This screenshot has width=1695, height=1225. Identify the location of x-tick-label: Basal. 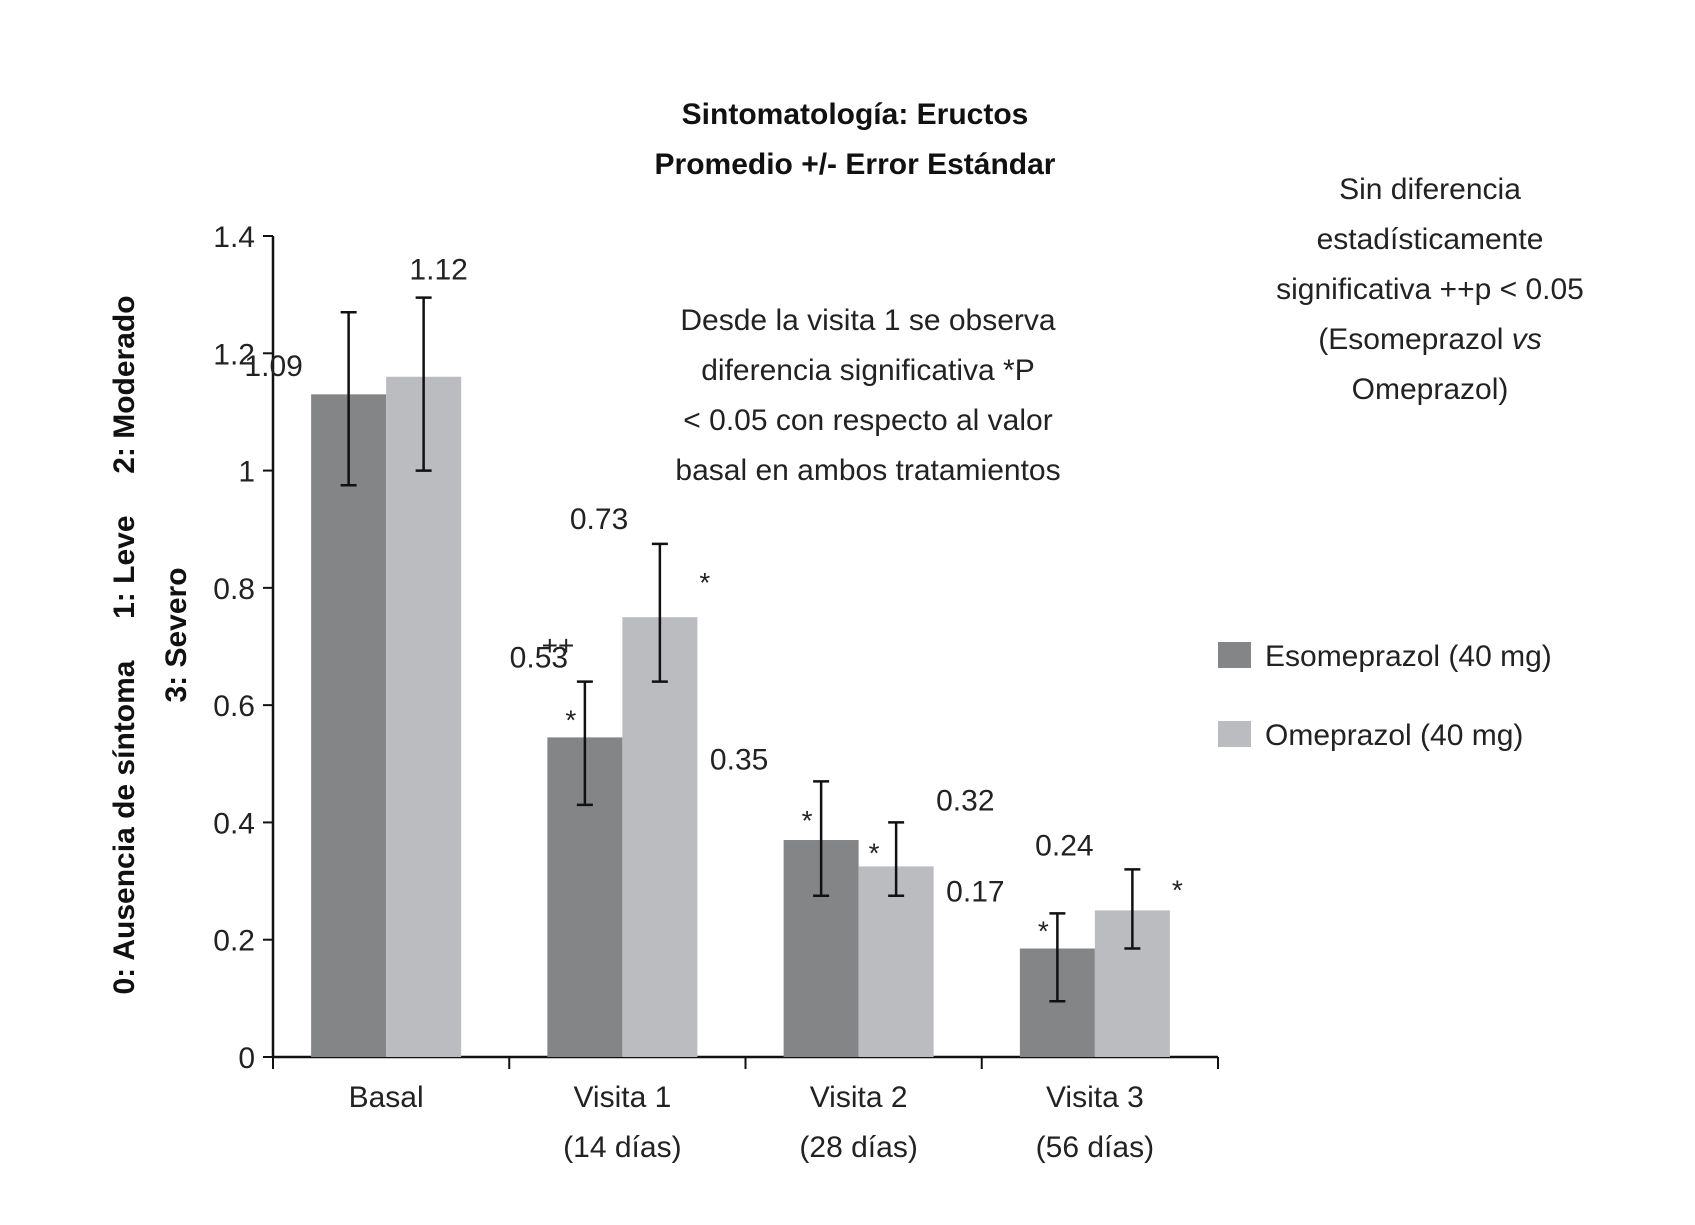
(386, 1097).